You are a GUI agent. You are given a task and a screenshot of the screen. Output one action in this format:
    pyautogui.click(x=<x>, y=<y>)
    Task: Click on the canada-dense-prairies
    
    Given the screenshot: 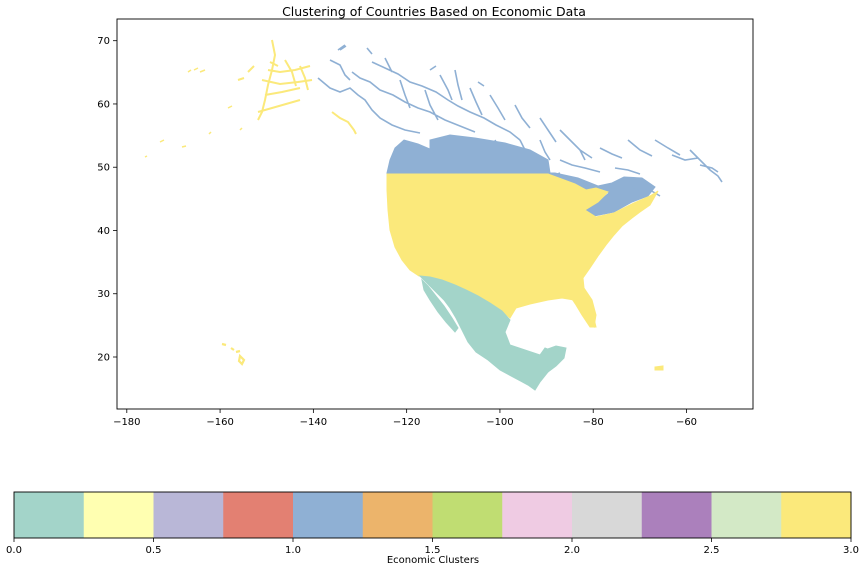 What is the action you would take?
    pyautogui.click(x=490, y=154)
    